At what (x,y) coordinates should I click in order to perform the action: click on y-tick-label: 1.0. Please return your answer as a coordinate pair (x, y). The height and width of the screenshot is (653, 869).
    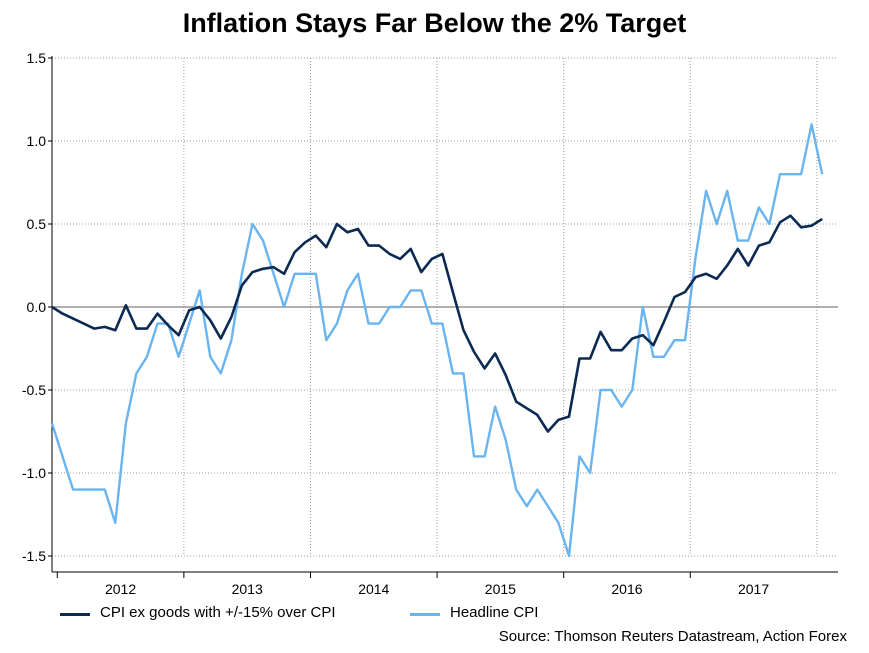
    Looking at the image, I should click on (37, 141).